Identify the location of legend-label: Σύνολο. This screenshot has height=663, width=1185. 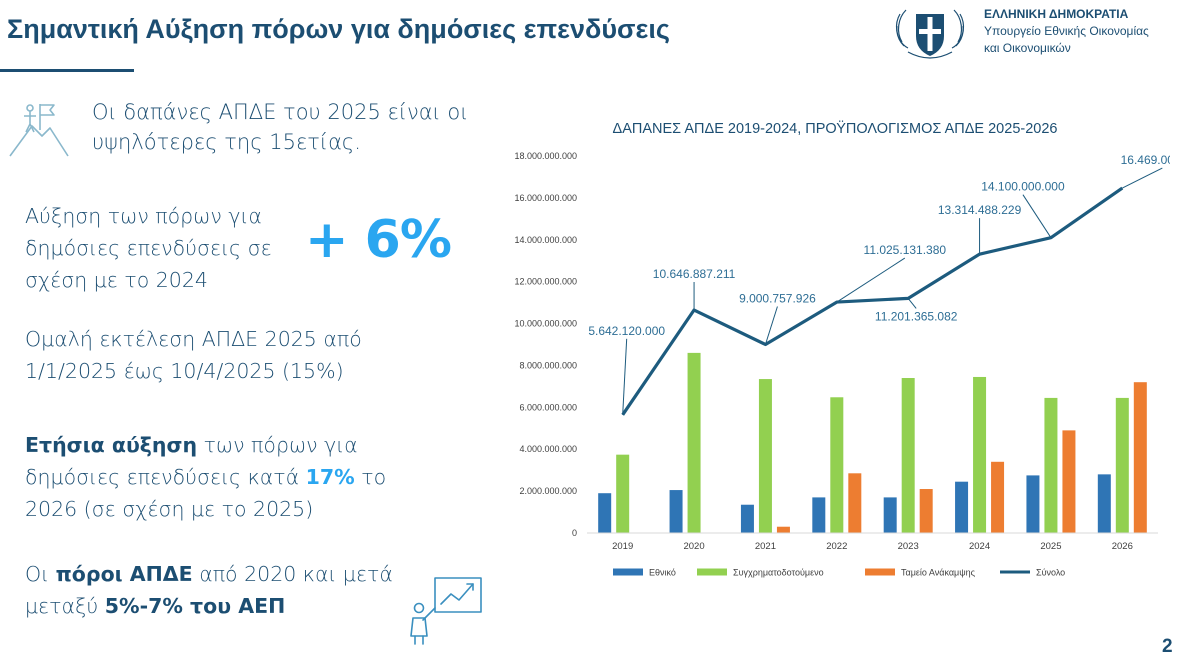
(1050, 573).